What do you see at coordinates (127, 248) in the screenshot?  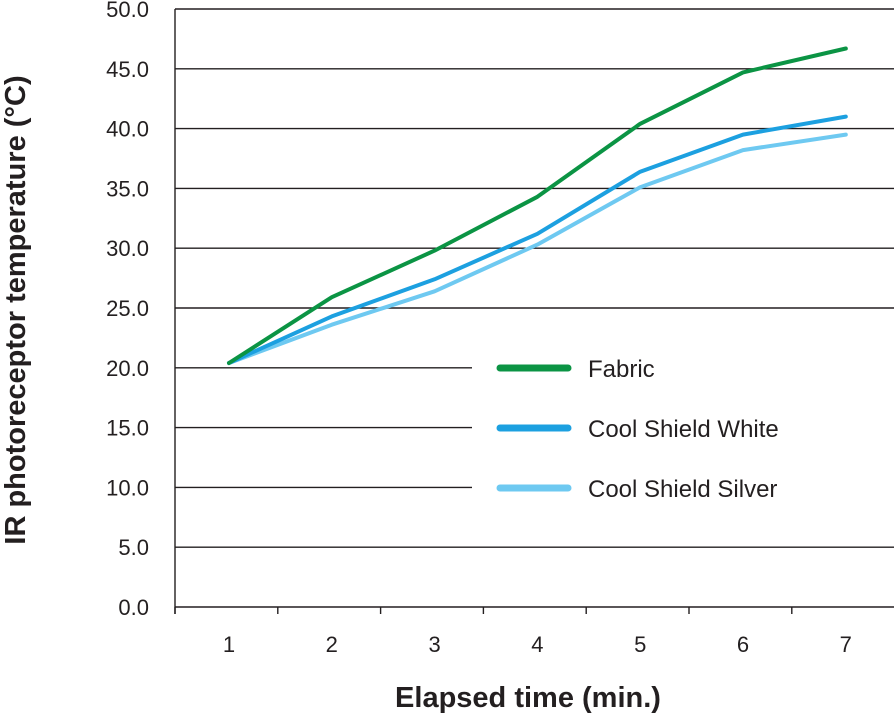 I see `y-tick-label: 30.0` at bounding box center [127, 248].